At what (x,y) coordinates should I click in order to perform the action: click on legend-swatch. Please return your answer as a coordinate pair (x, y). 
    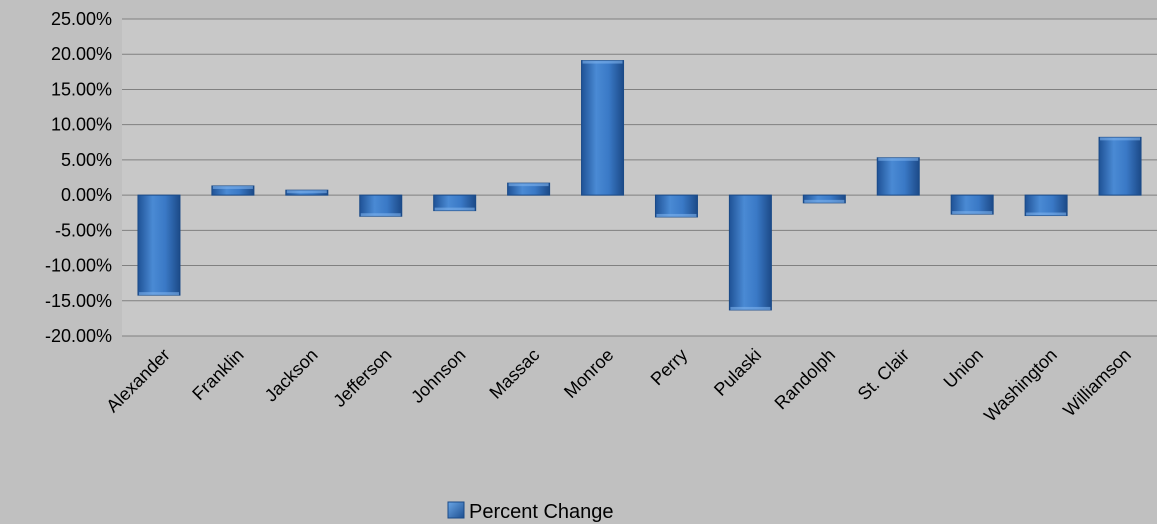
    Looking at the image, I should click on (456, 510).